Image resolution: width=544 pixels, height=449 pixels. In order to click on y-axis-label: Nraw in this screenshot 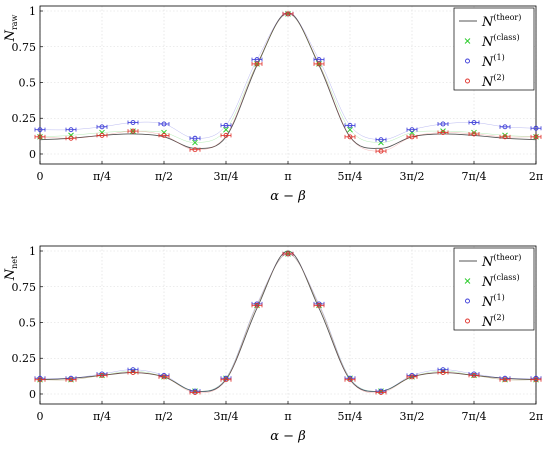, I will do `click(11, 28)`.